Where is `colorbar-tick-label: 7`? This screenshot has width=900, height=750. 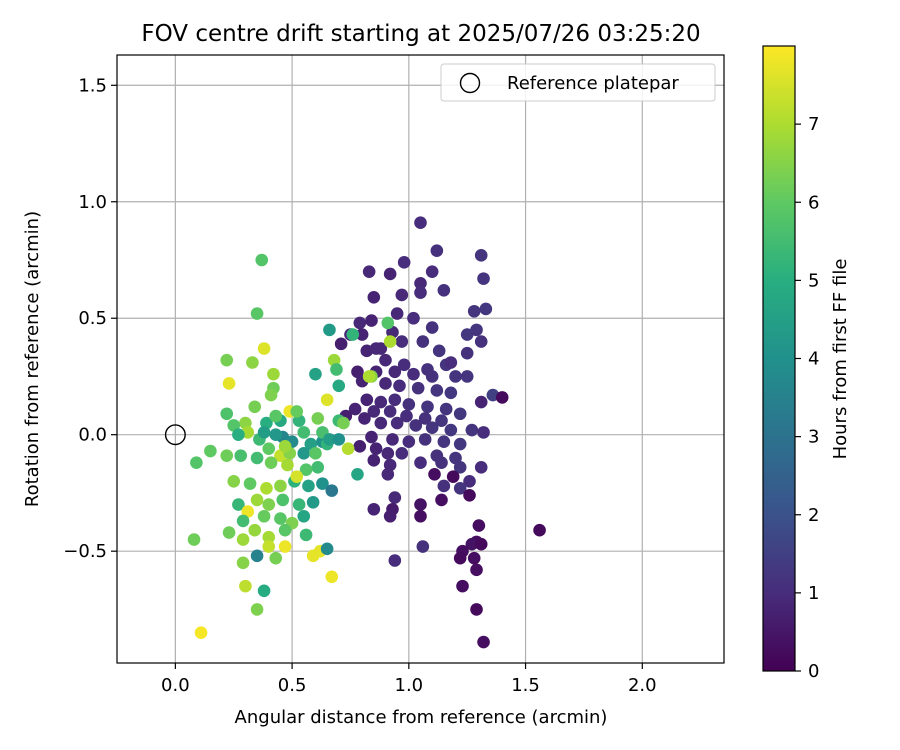
colorbar-tick-label: 7 is located at coordinates (813, 124).